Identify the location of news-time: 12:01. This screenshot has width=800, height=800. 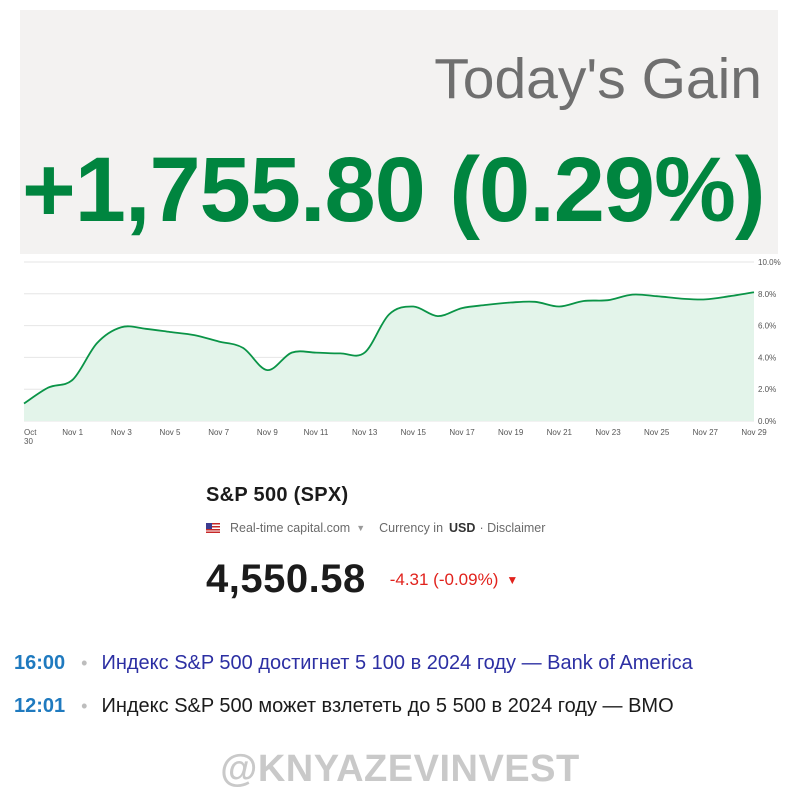
(40, 706).